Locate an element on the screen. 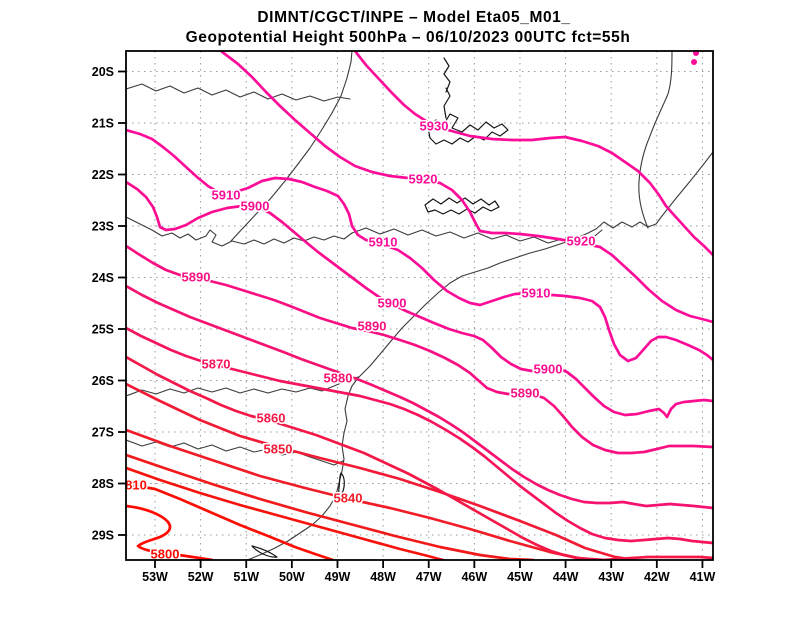 This screenshot has width=800, height=618. lon-tick-label: 51W is located at coordinates (246, 577).